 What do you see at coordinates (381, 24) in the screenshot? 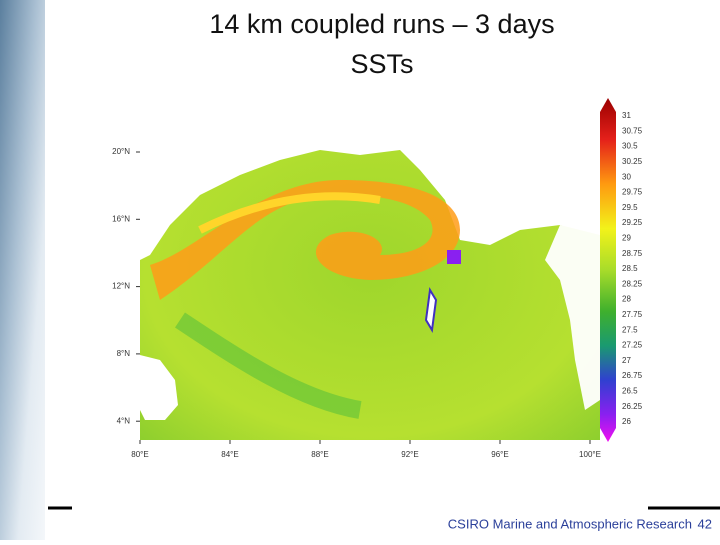
I see `title-line: 14 km coupled runs – 3 days` at bounding box center [381, 24].